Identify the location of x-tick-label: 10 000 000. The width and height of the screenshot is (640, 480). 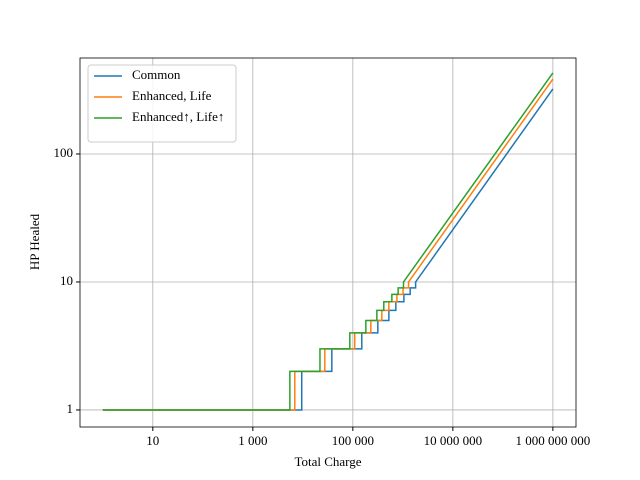
(453, 440).